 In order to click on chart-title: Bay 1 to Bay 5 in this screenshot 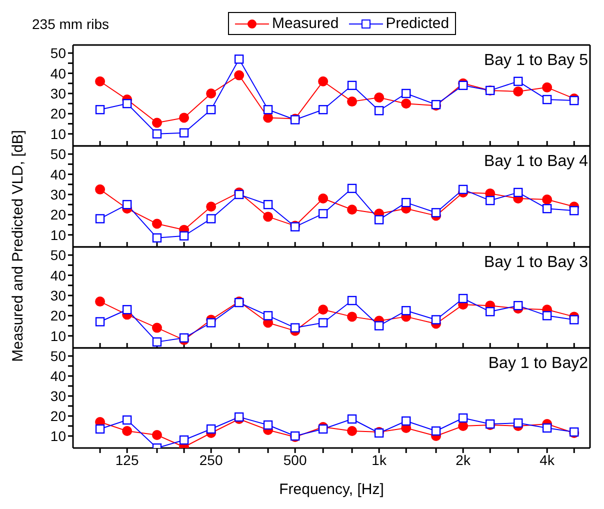, I will do `click(536, 61)`.